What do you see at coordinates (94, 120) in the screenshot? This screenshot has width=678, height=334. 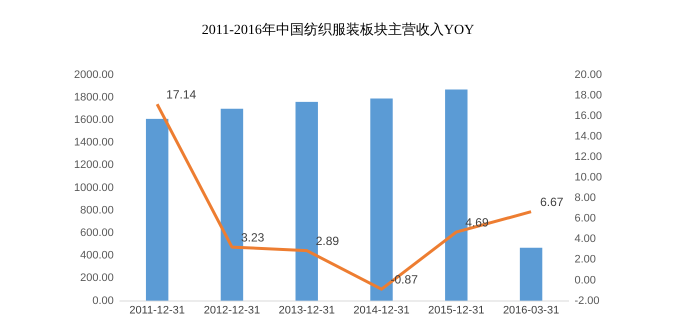 I see `y-tick-label: 1600.00` at bounding box center [94, 120].